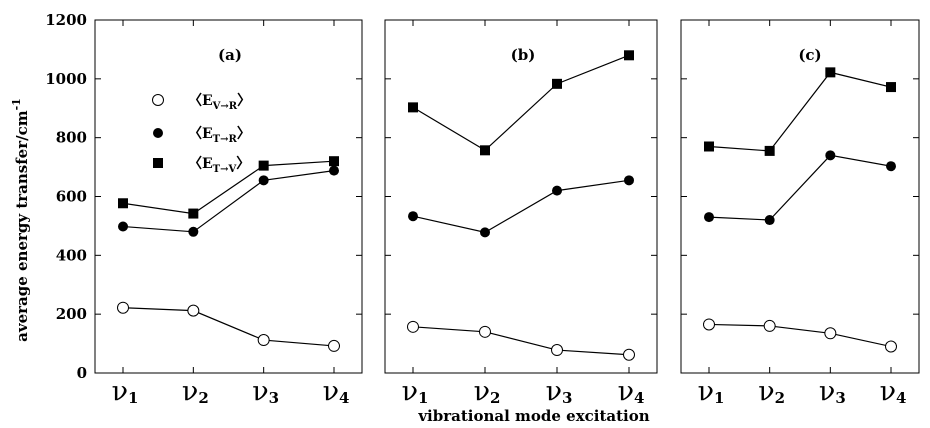 This screenshot has height=428, width=930. What do you see at coordinates (219, 135) in the screenshot?
I see `legend-label: 〈ET→R〉` at bounding box center [219, 135].